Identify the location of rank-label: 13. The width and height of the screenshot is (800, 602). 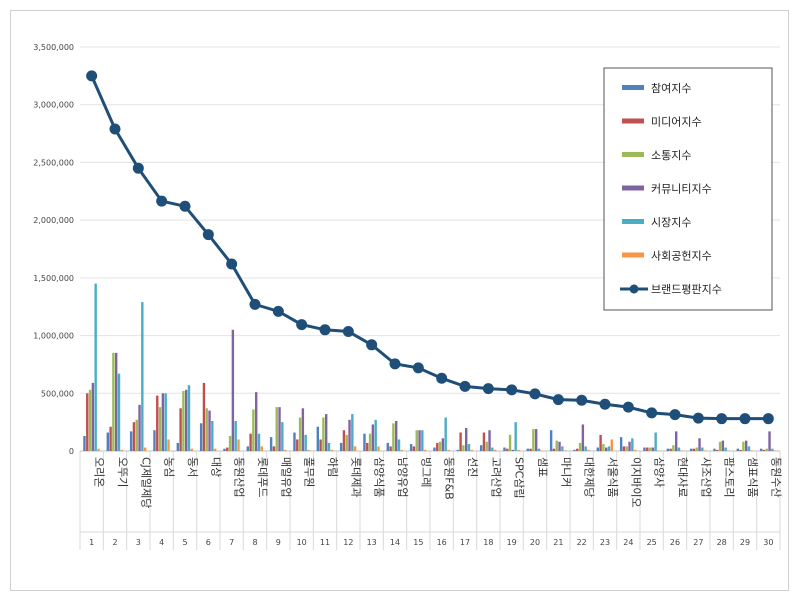
(372, 542).